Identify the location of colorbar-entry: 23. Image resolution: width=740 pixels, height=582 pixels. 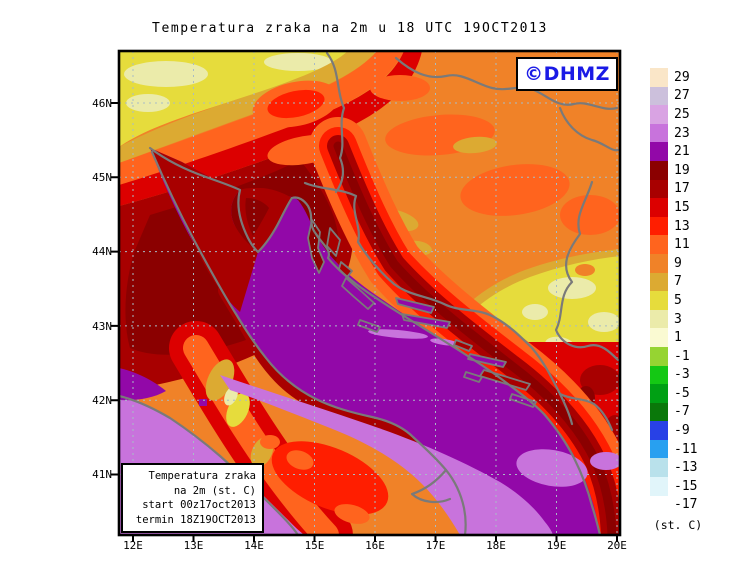
(673, 133).